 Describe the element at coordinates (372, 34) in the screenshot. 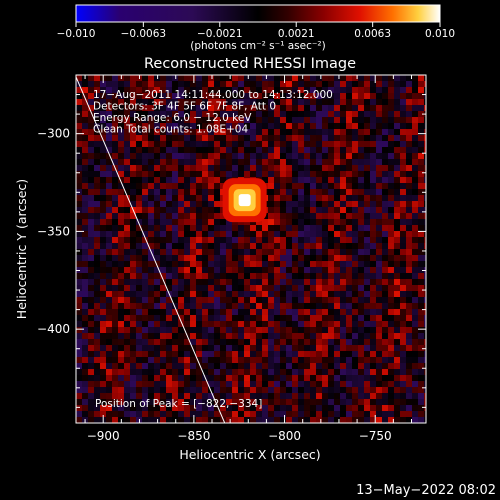

I see `colorbar-tick-label: 0.0063` at that location.